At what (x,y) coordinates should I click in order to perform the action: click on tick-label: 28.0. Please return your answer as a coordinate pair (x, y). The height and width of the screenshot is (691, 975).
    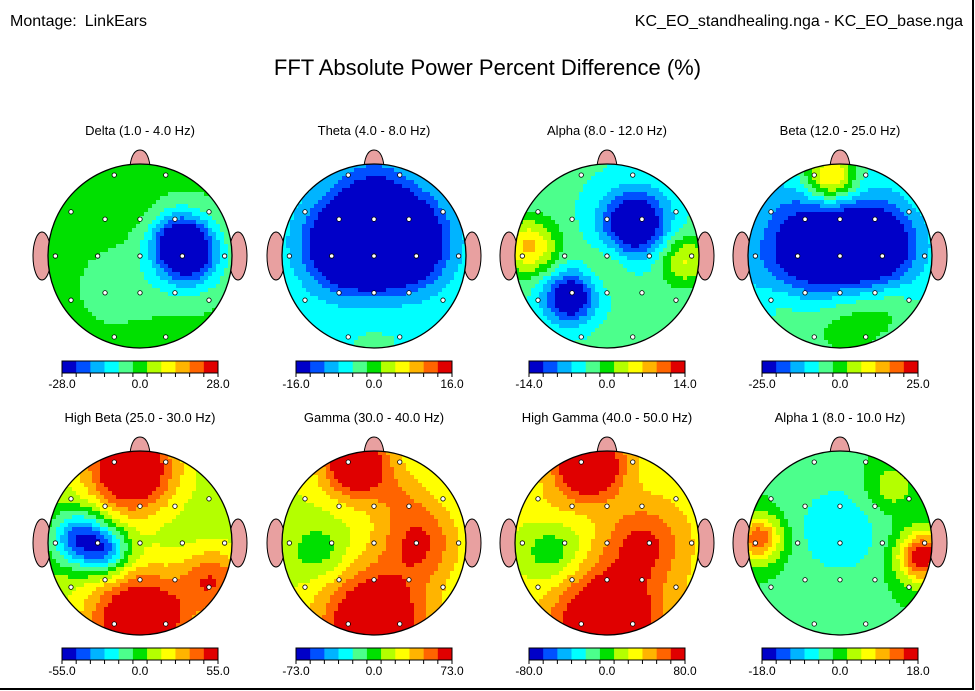
    Looking at the image, I should click on (218, 384).